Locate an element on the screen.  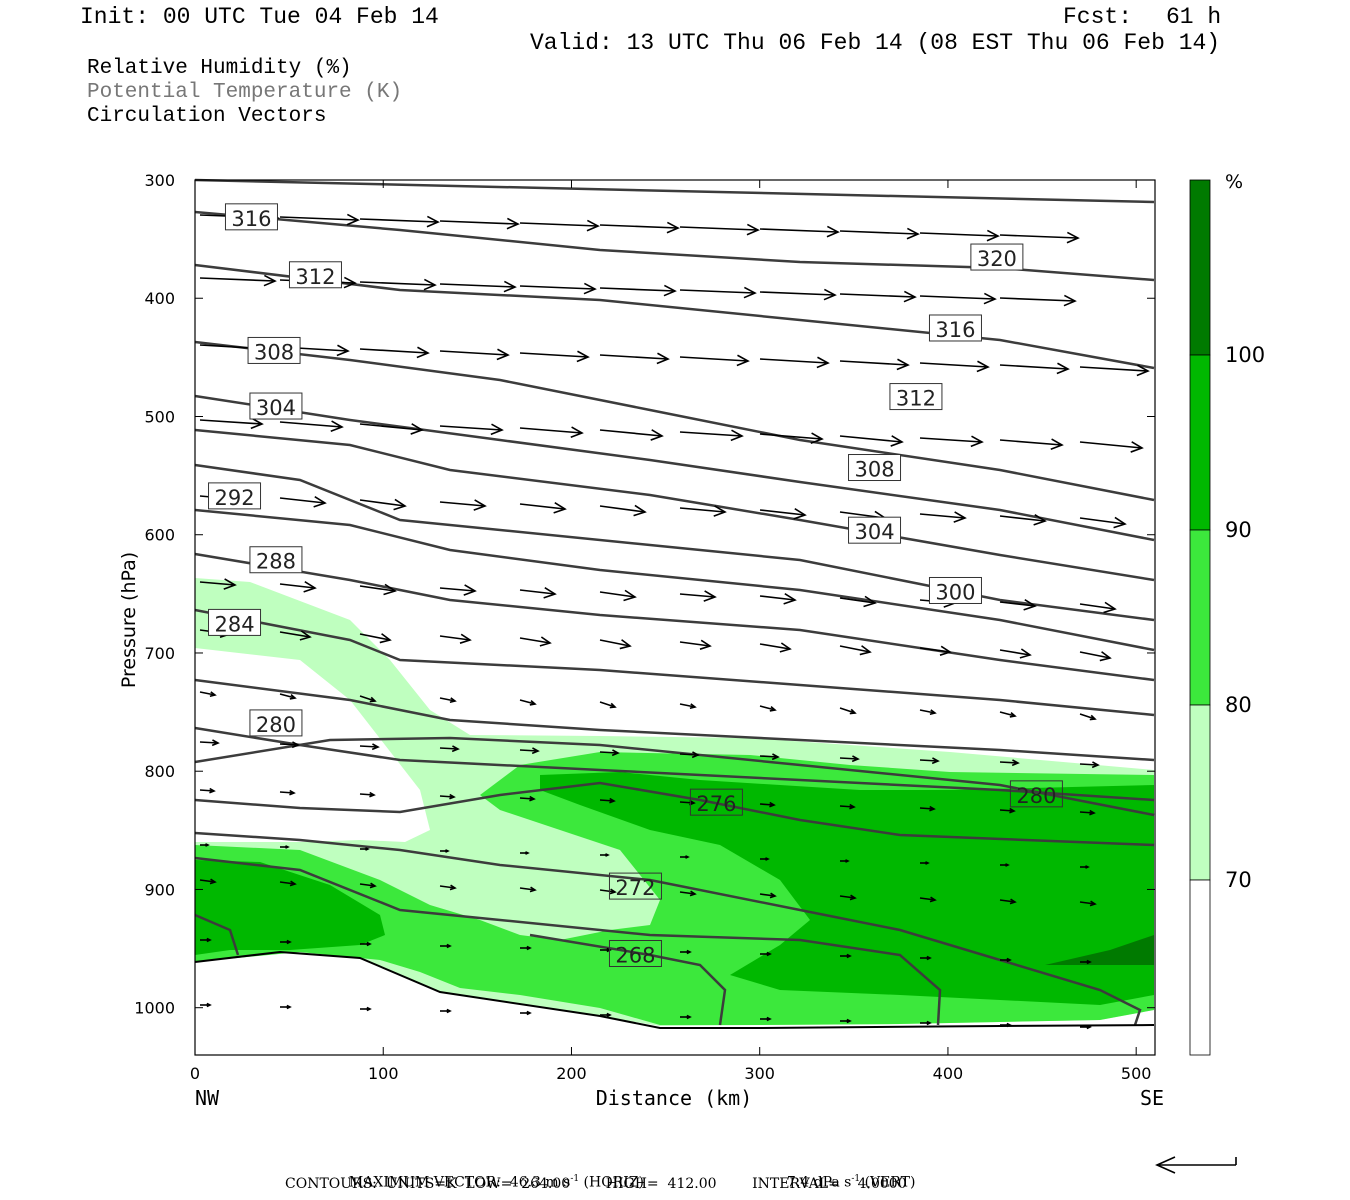
theta-label: 320 is located at coordinates (997, 259).